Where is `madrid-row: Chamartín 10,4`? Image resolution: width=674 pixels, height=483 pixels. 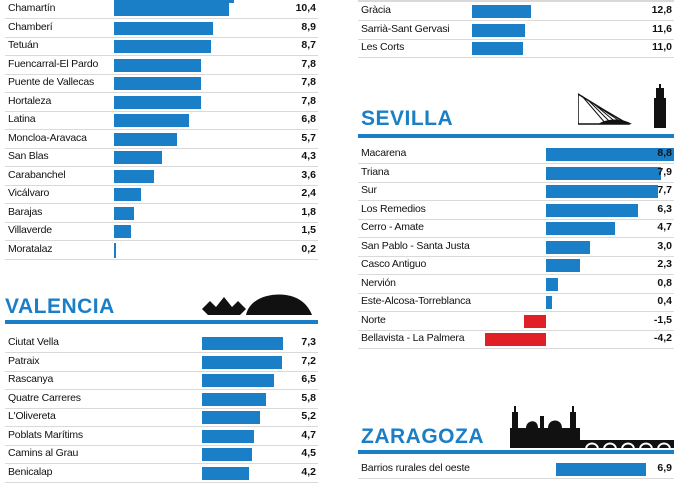
madrid-row: Chamartín 10,4 is located at coordinates (161, 9).